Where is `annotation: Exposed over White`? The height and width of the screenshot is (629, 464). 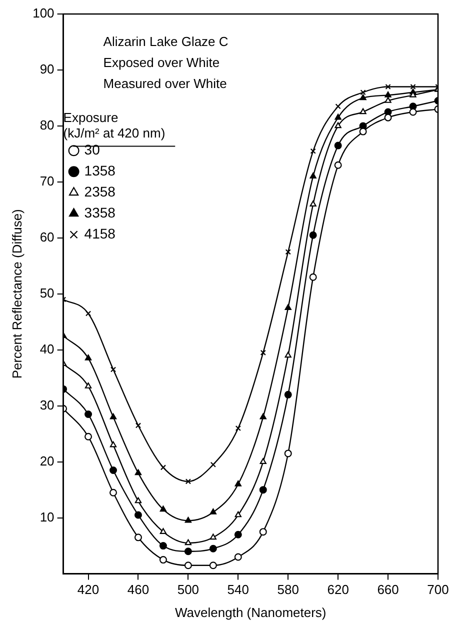
annotation: Exposed over White is located at coordinates (161, 62).